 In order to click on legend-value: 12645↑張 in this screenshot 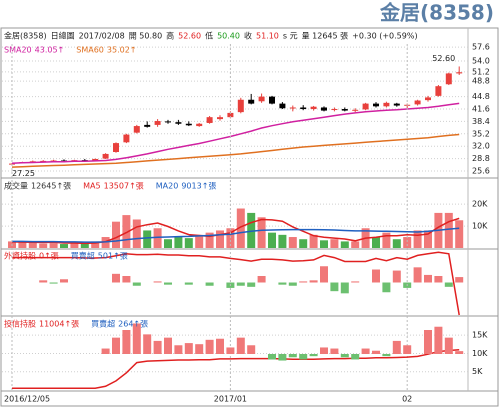, I will do `click(51, 186)`.